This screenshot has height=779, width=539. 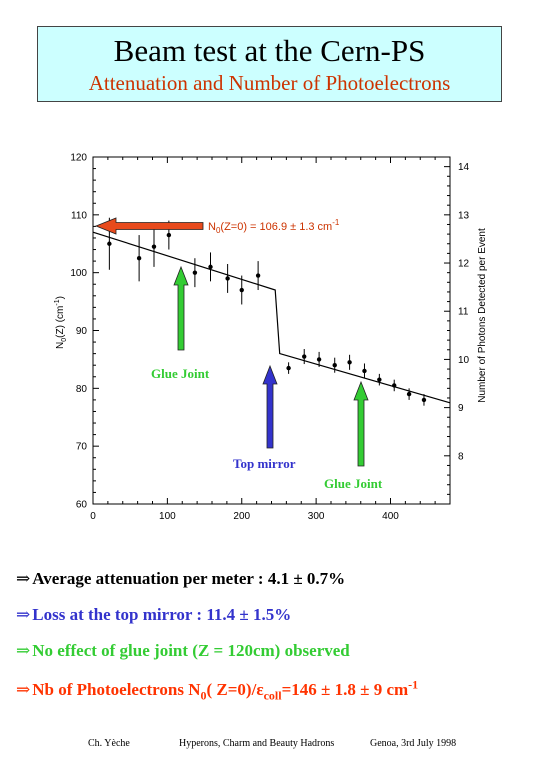 I want to click on y-axis-label: N0(Z) (cm-1), so click(x=61, y=322).